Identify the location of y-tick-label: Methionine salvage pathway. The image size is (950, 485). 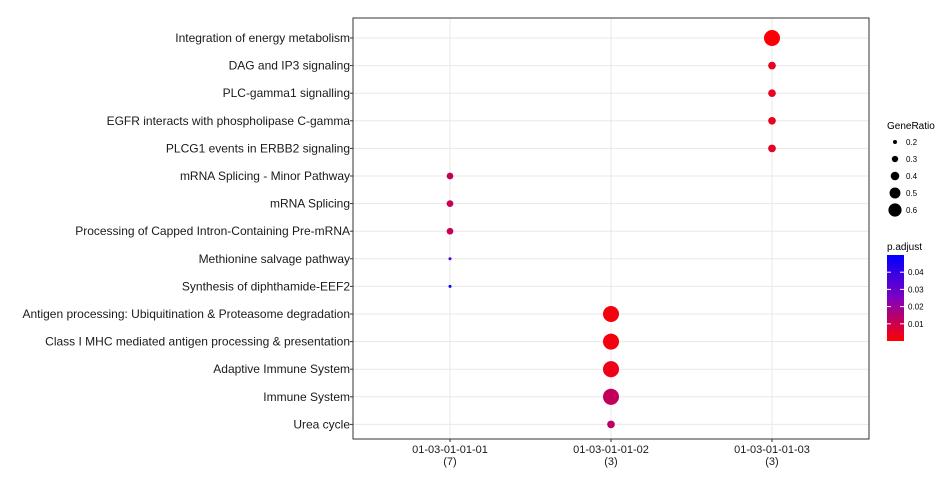
(274, 259).